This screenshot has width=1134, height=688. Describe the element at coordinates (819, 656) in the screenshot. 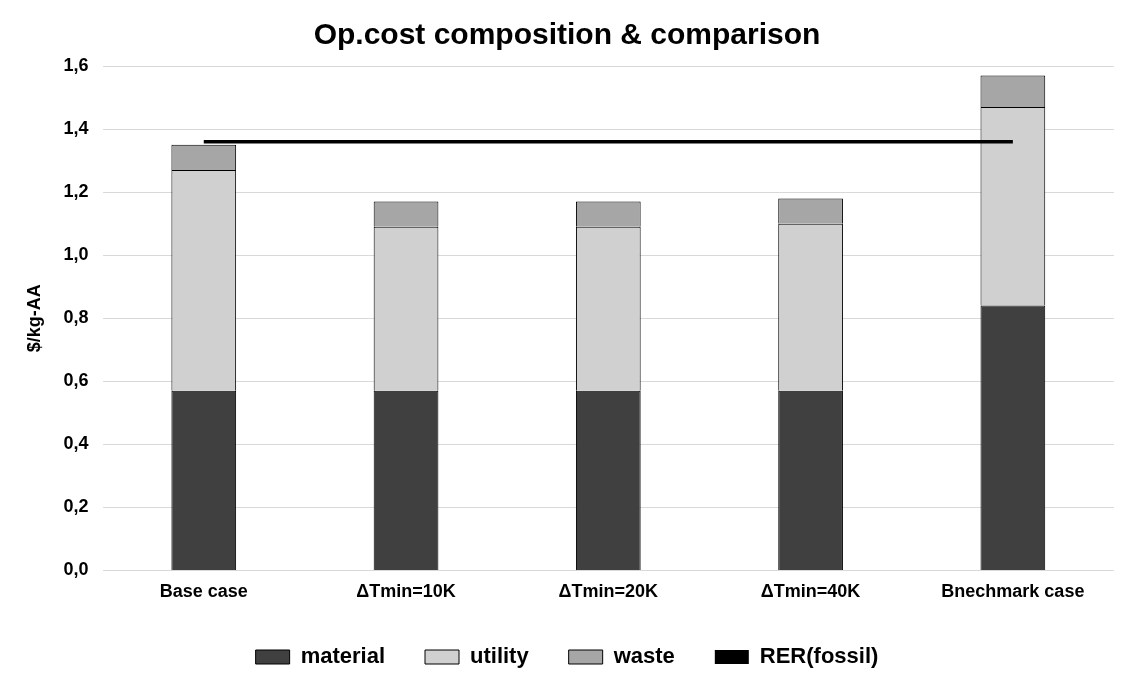

I see `legend-label: RER(fossil)` at that location.